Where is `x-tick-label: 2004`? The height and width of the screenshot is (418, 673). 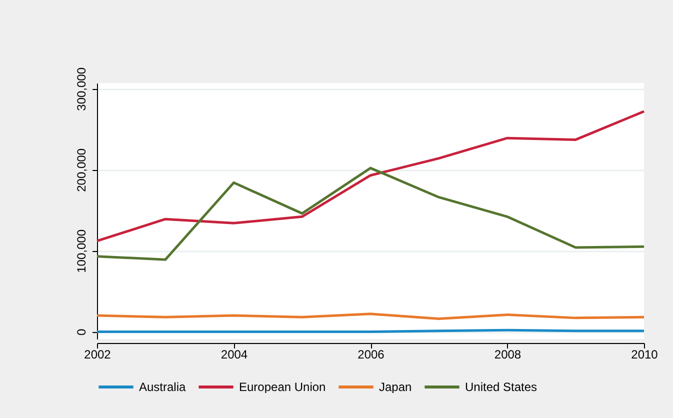
x-tick-label: 2004 is located at coordinates (234, 355).